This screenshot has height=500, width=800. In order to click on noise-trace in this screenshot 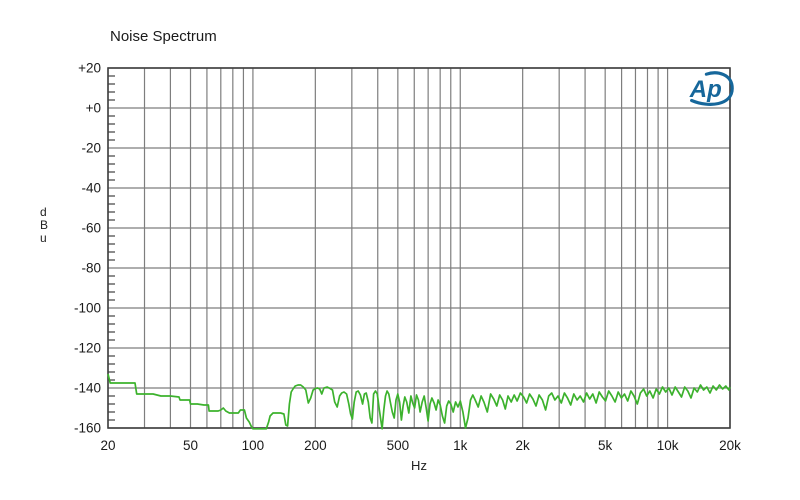, I will do `click(419, 401)`.